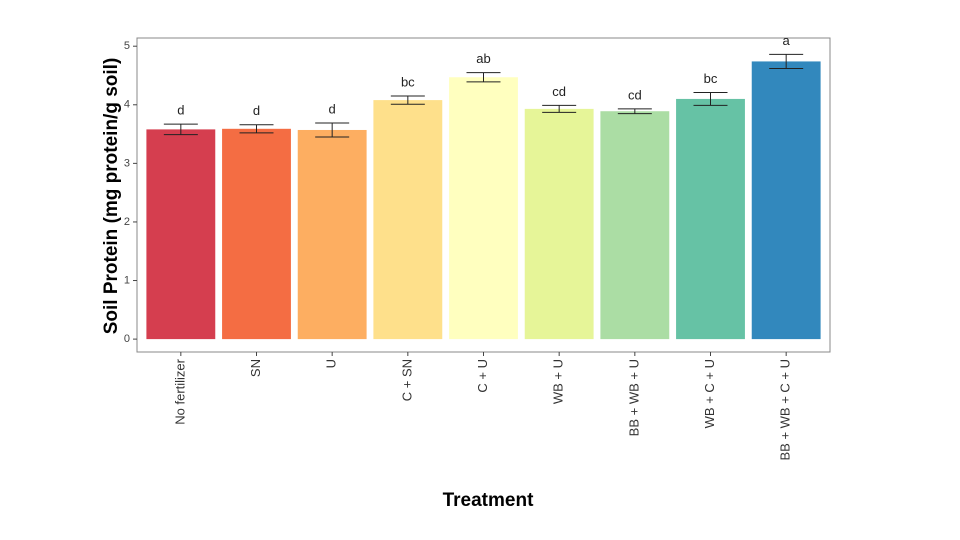  Describe the element at coordinates (633, 397) in the screenshot. I see `x-tick-label: BB + WB + U` at that location.